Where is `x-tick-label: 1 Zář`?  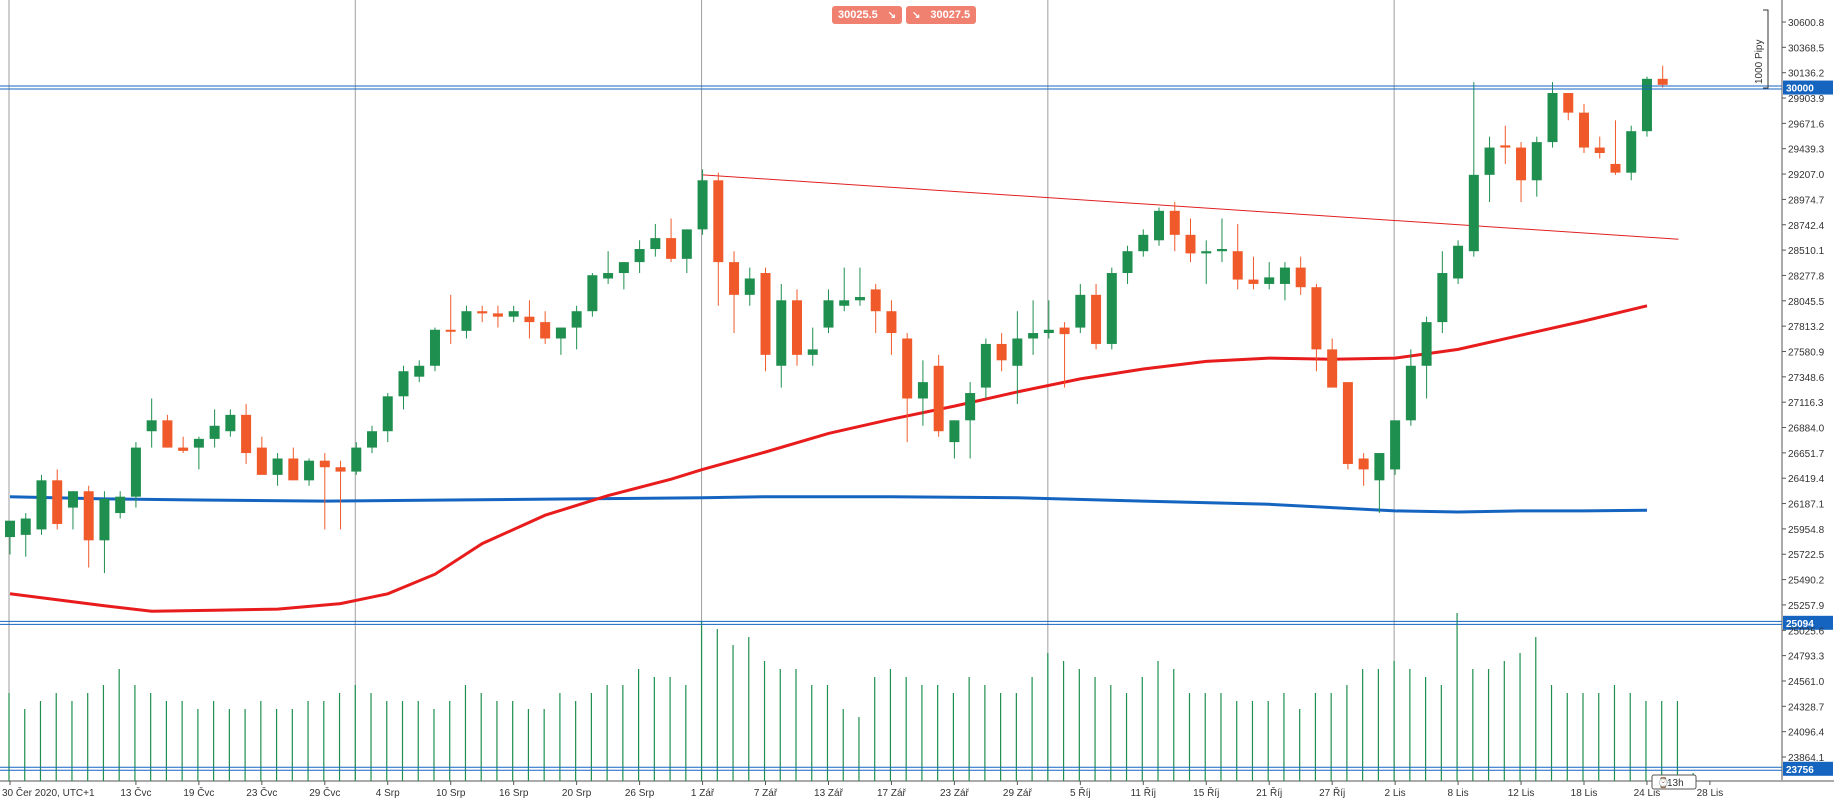 x-tick-label: 1 Zář is located at coordinates (703, 793).